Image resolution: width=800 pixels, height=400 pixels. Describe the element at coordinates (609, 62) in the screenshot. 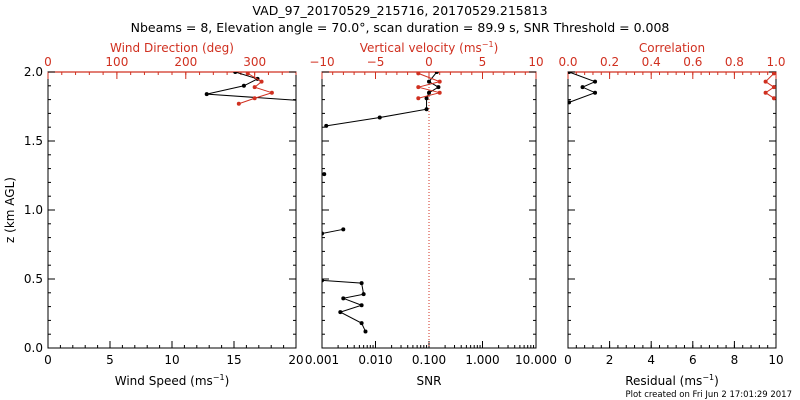

I see `top-tick-label: 0.2` at that location.